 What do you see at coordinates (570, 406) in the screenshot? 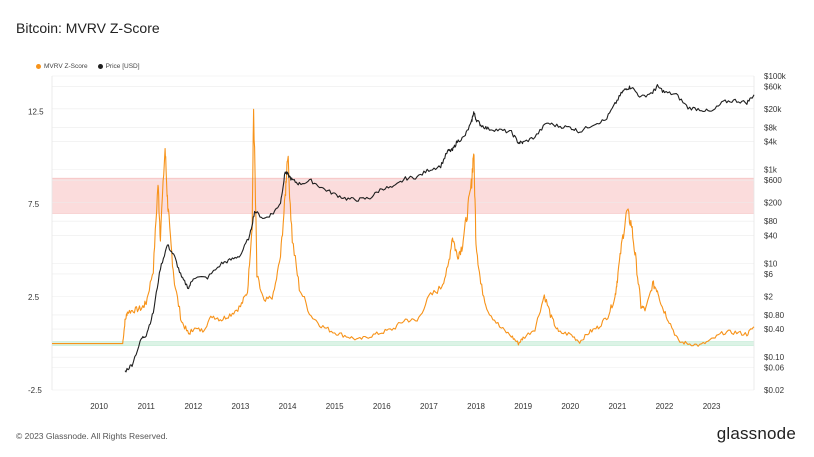
I see `x-tick-label: 2020` at bounding box center [570, 406].